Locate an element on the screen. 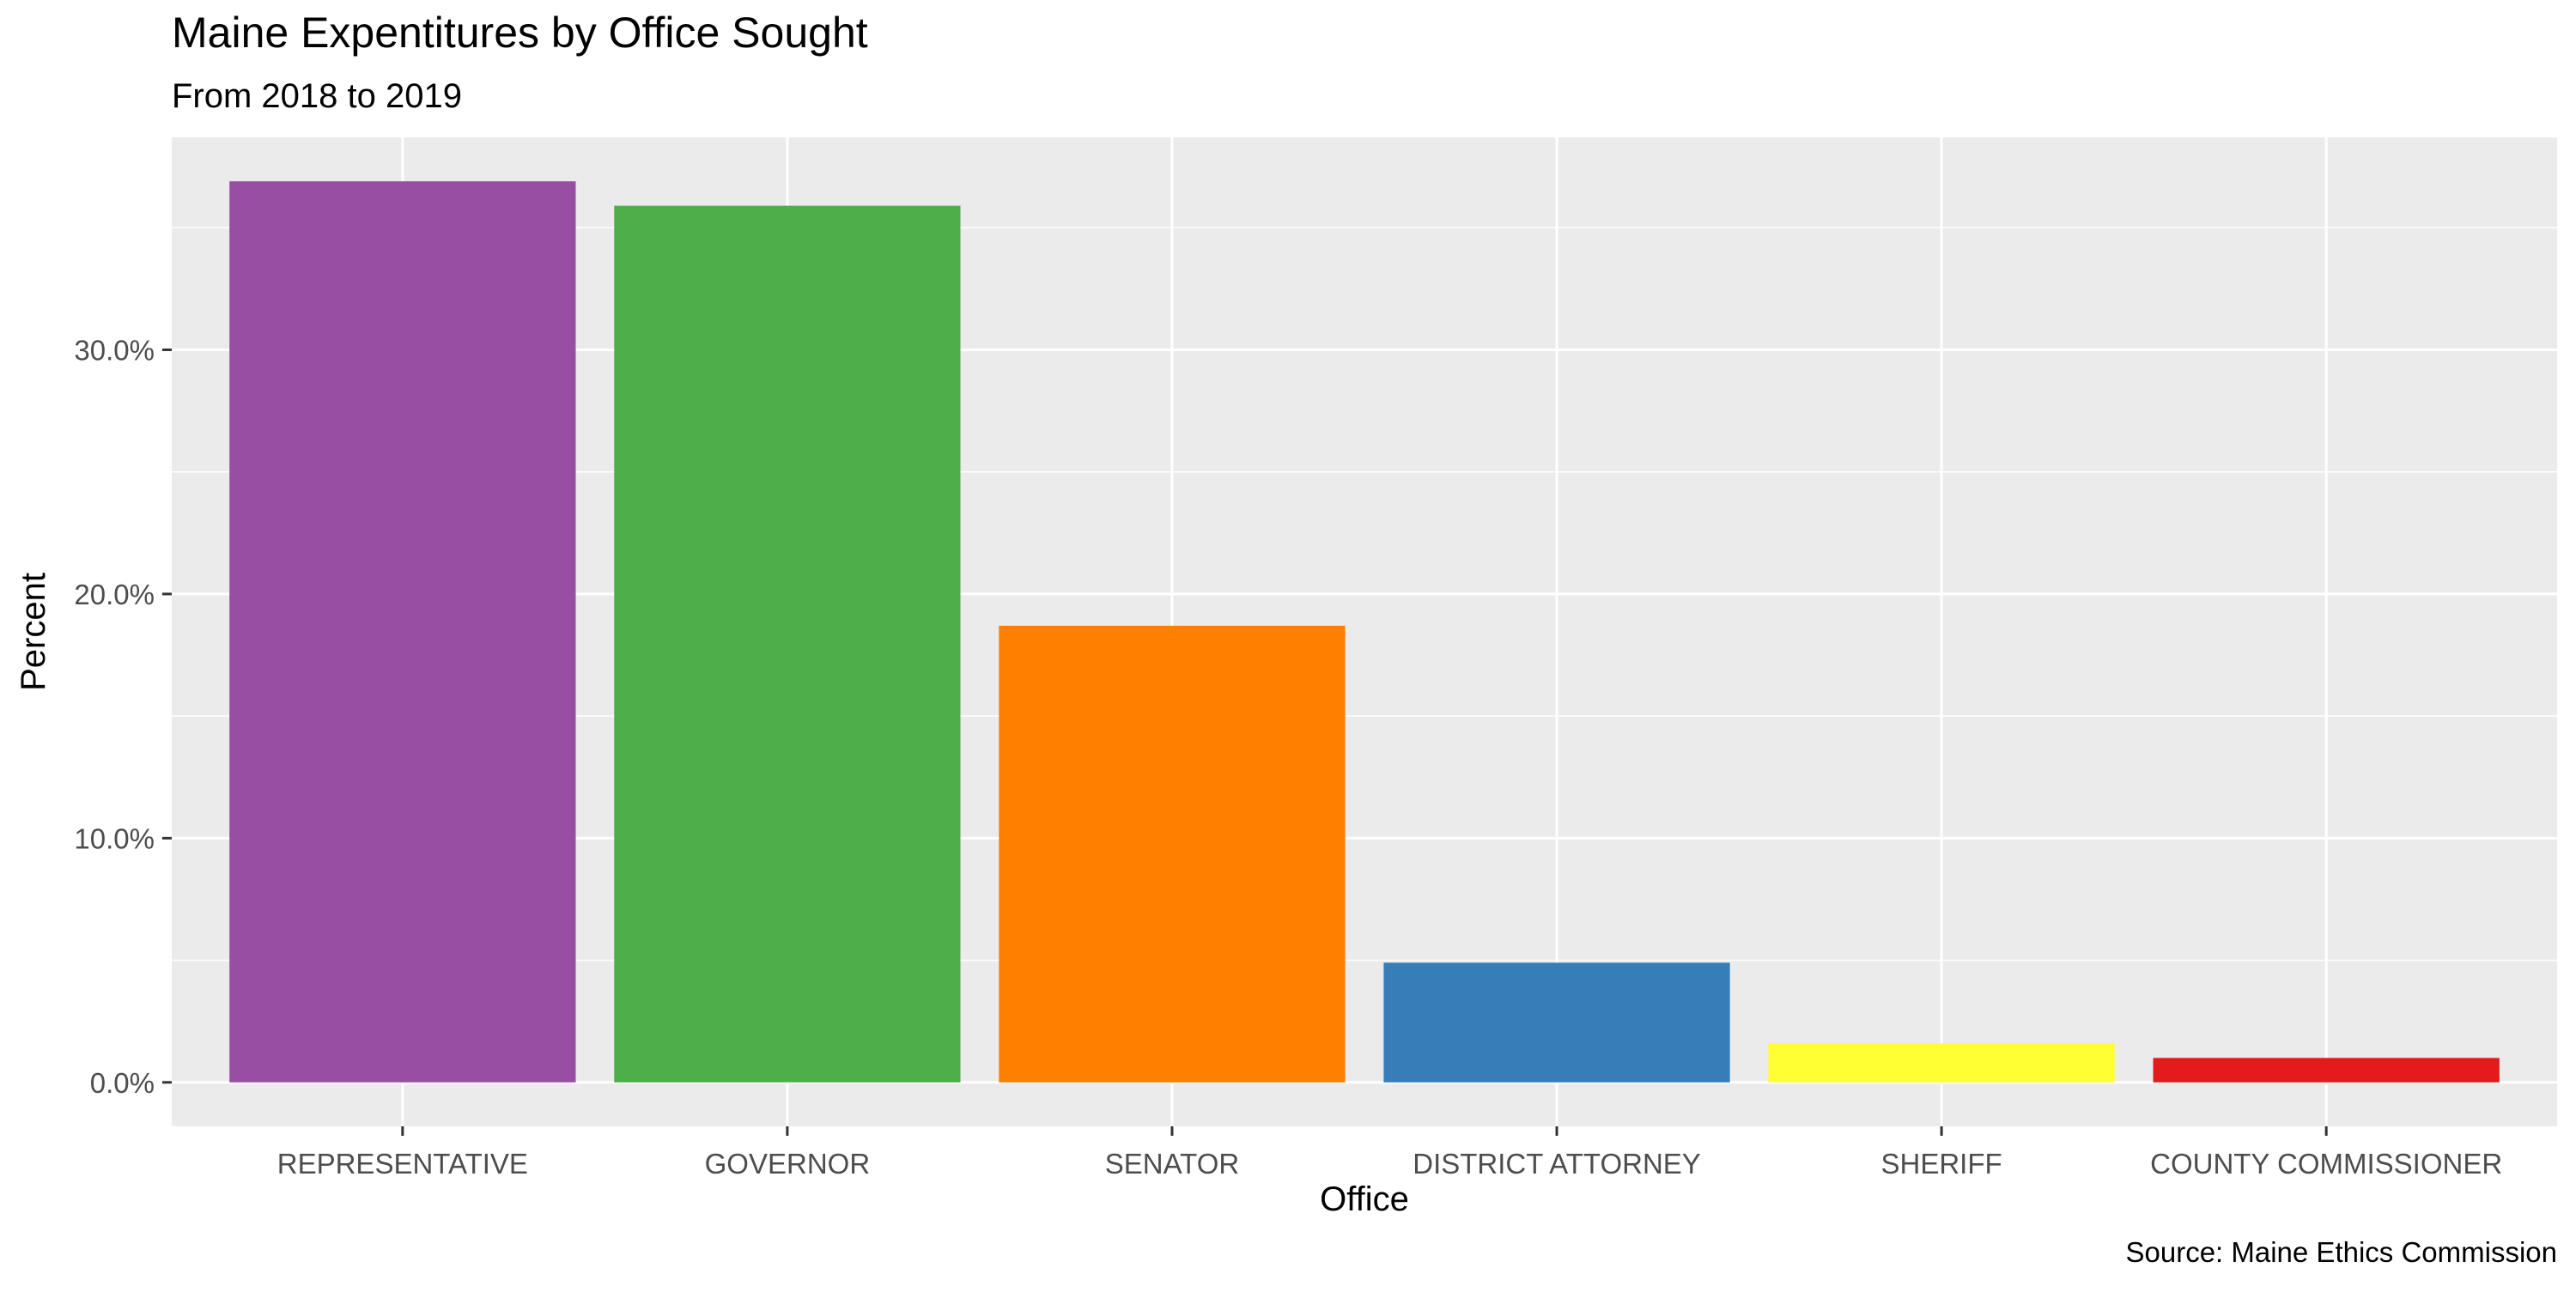 The image size is (2576, 1292). chart-subtitle: From 2018 to 2019 is located at coordinates (317, 96).